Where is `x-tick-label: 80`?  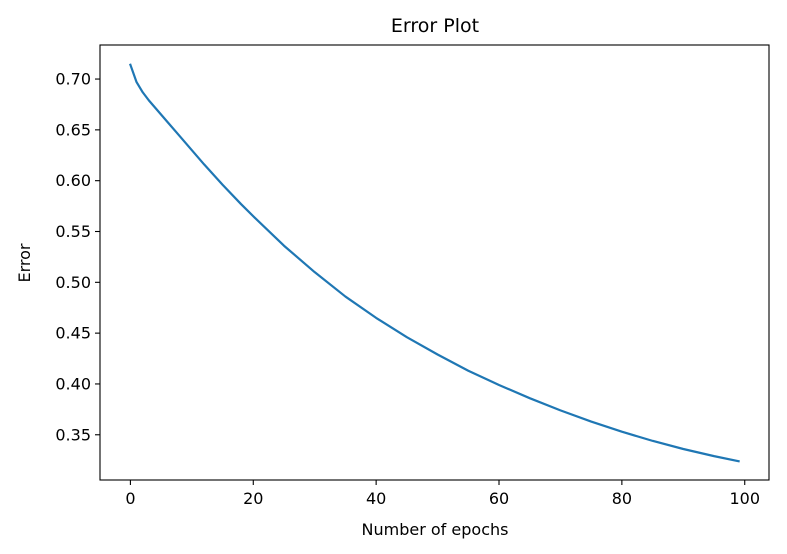
x-tick-label: 80 is located at coordinates (622, 498).